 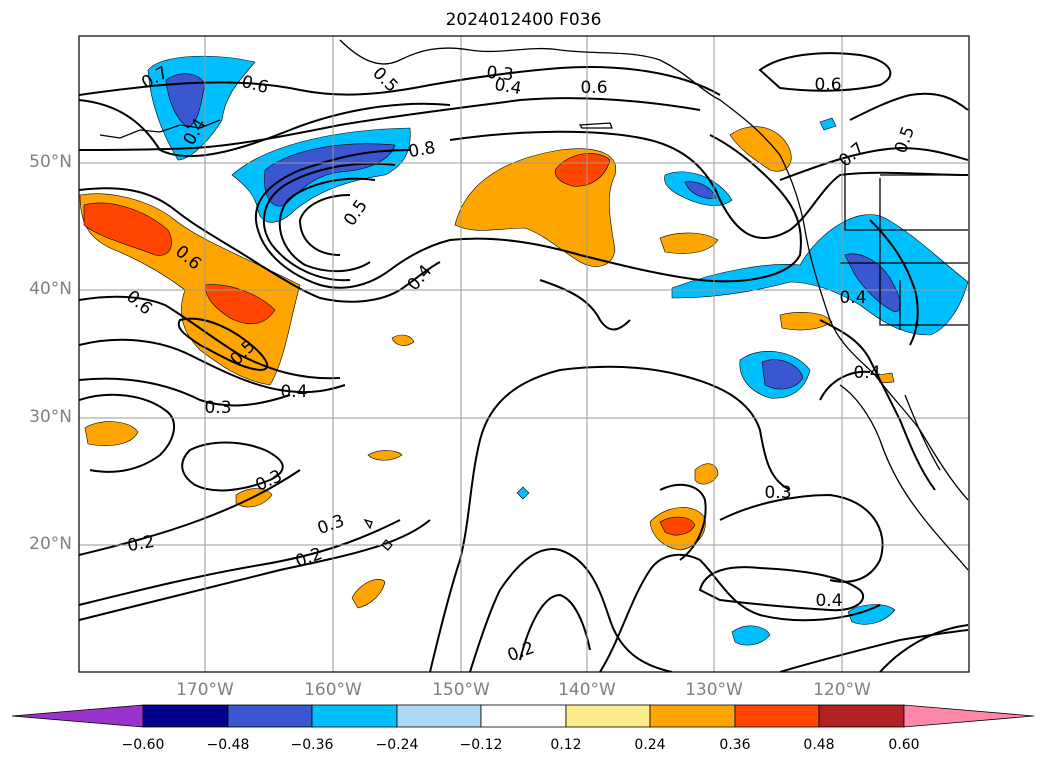 What do you see at coordinates (566, 745) in the screenshot?
I see `colorbar-tick: 0.12` at bounding box center [566, 745].